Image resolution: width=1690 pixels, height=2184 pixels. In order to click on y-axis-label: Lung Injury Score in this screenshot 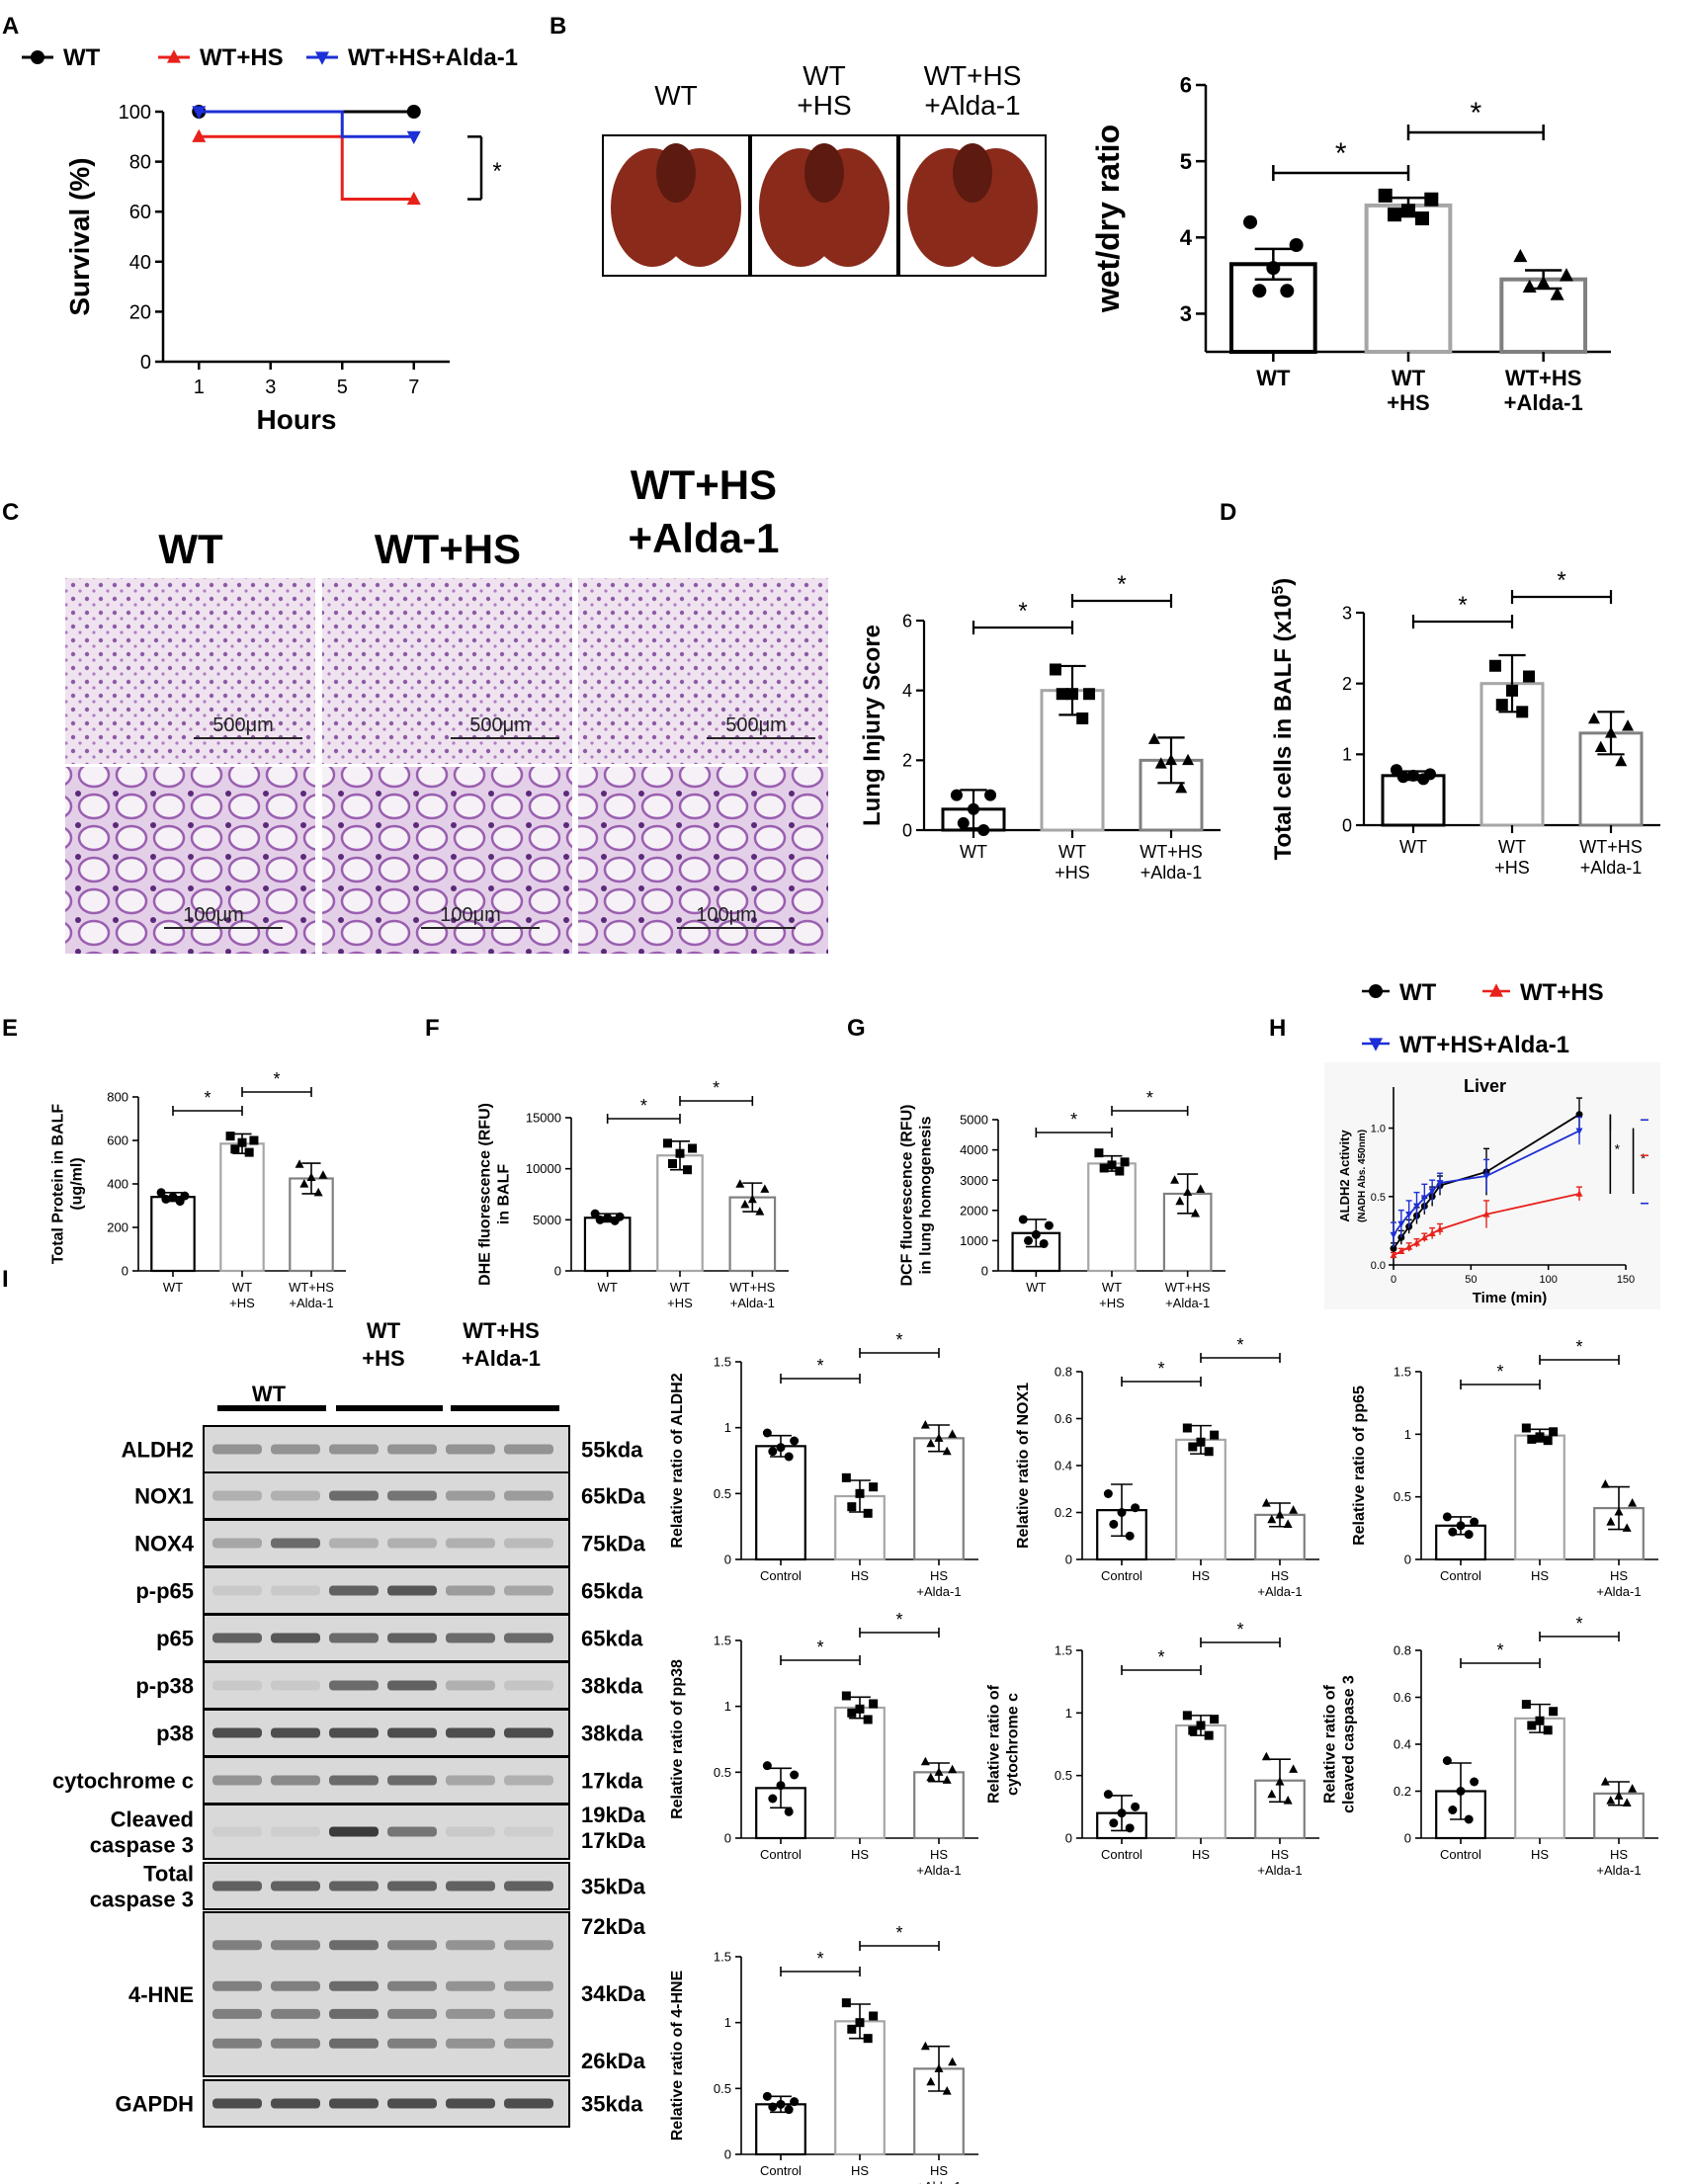, I will do `click(872, 725)`.